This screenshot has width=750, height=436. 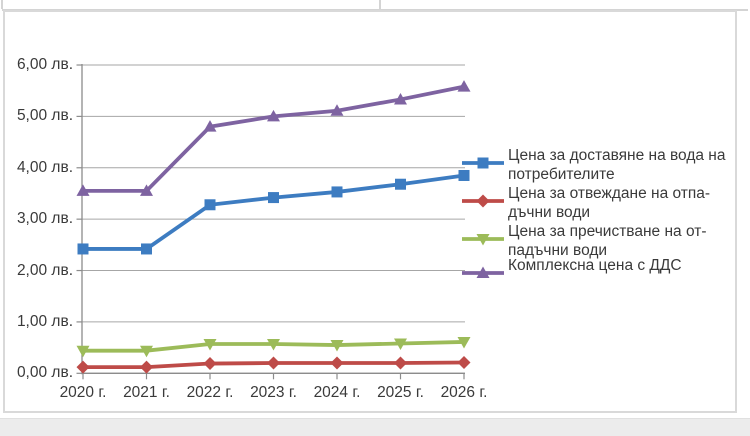 I want to click on x-axis-tick-label: 2025 г., so click(x=400, y=392).